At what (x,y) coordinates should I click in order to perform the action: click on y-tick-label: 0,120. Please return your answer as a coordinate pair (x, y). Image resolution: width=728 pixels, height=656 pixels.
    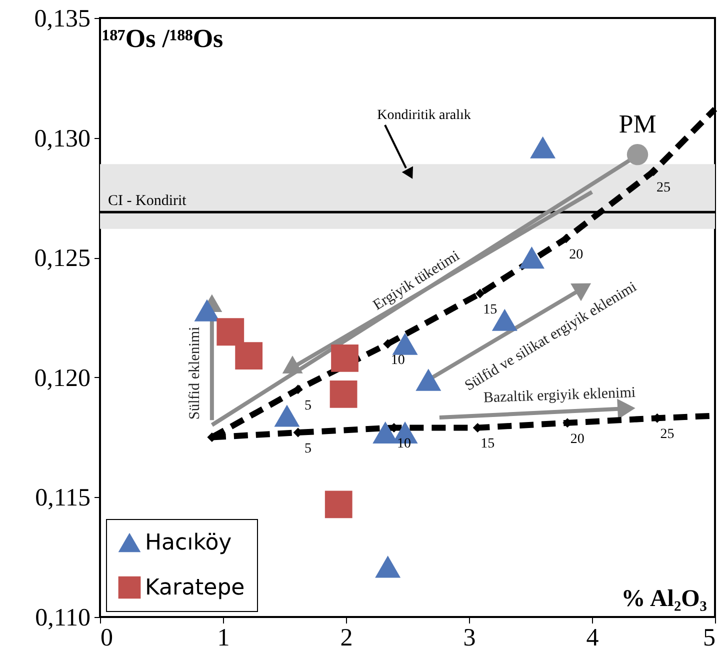
    Looking at the image, I should click on (62, 378).